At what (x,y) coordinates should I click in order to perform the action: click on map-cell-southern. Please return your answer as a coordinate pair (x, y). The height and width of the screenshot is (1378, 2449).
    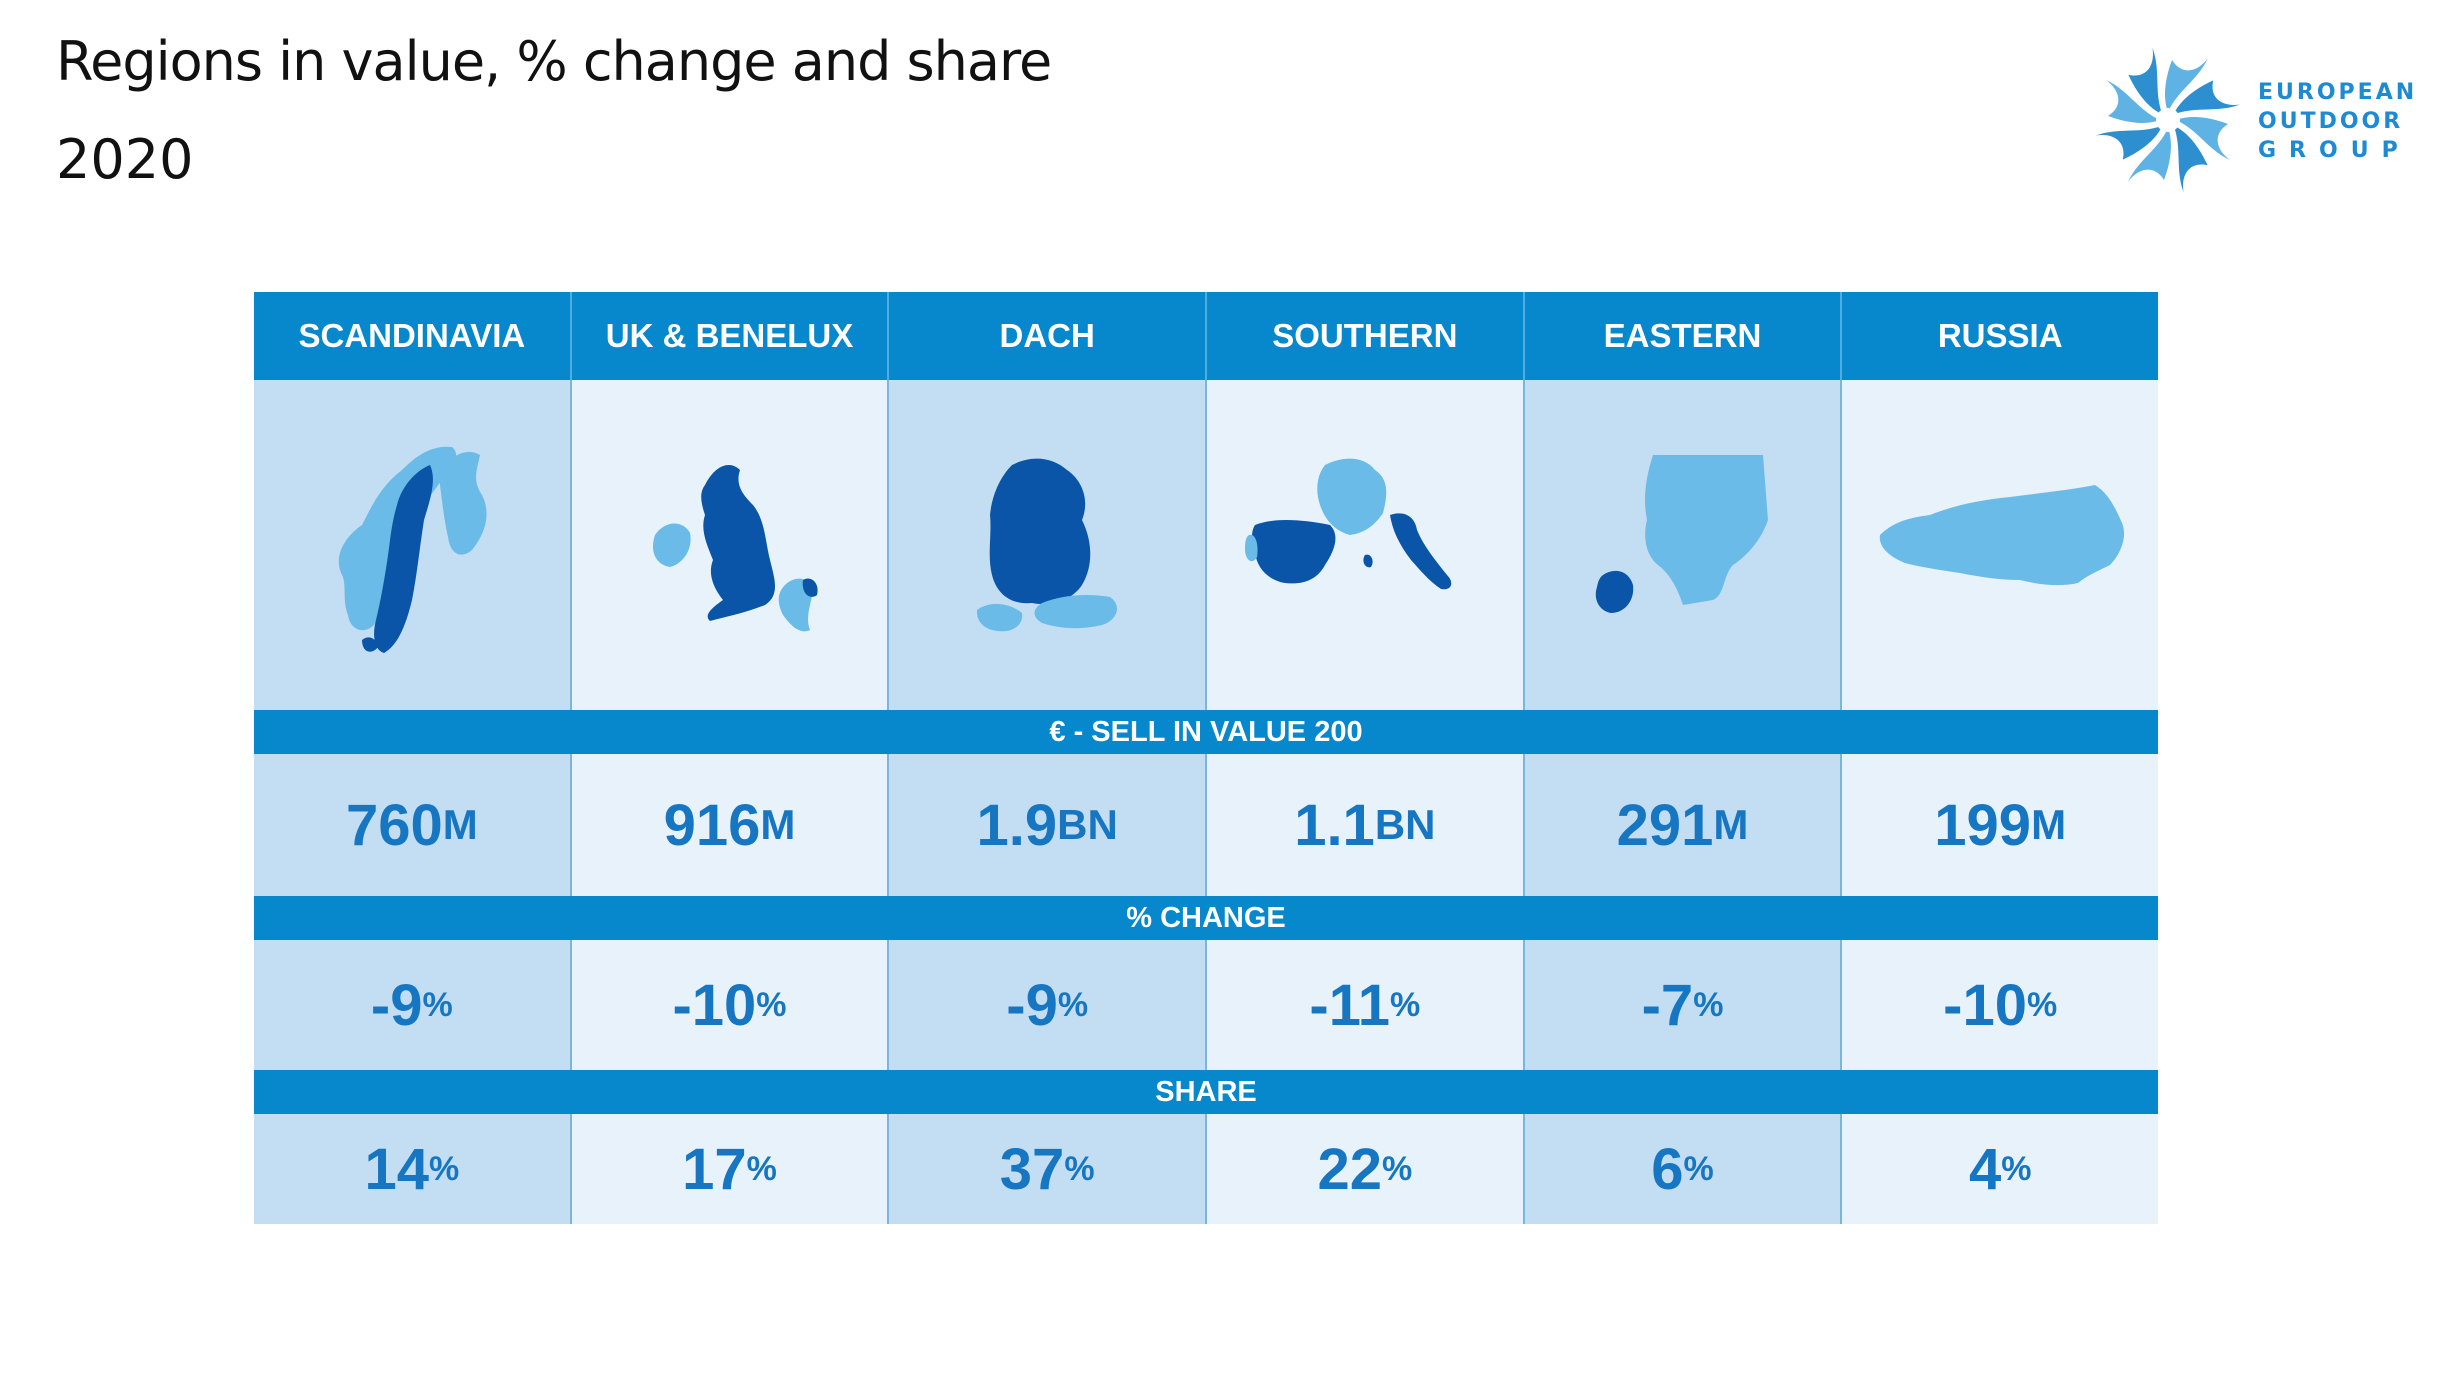
    Looking at the image, I should click on (1366, 545).